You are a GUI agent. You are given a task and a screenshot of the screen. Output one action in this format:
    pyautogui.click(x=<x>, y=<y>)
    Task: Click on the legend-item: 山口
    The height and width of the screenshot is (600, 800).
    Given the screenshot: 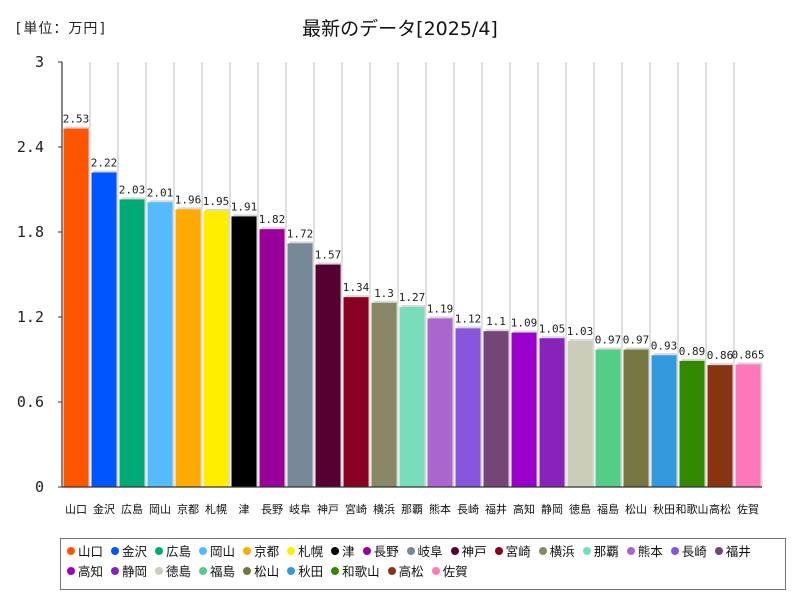 What is the action you would take?
    pyautogui.click(x=85, y=552)
    